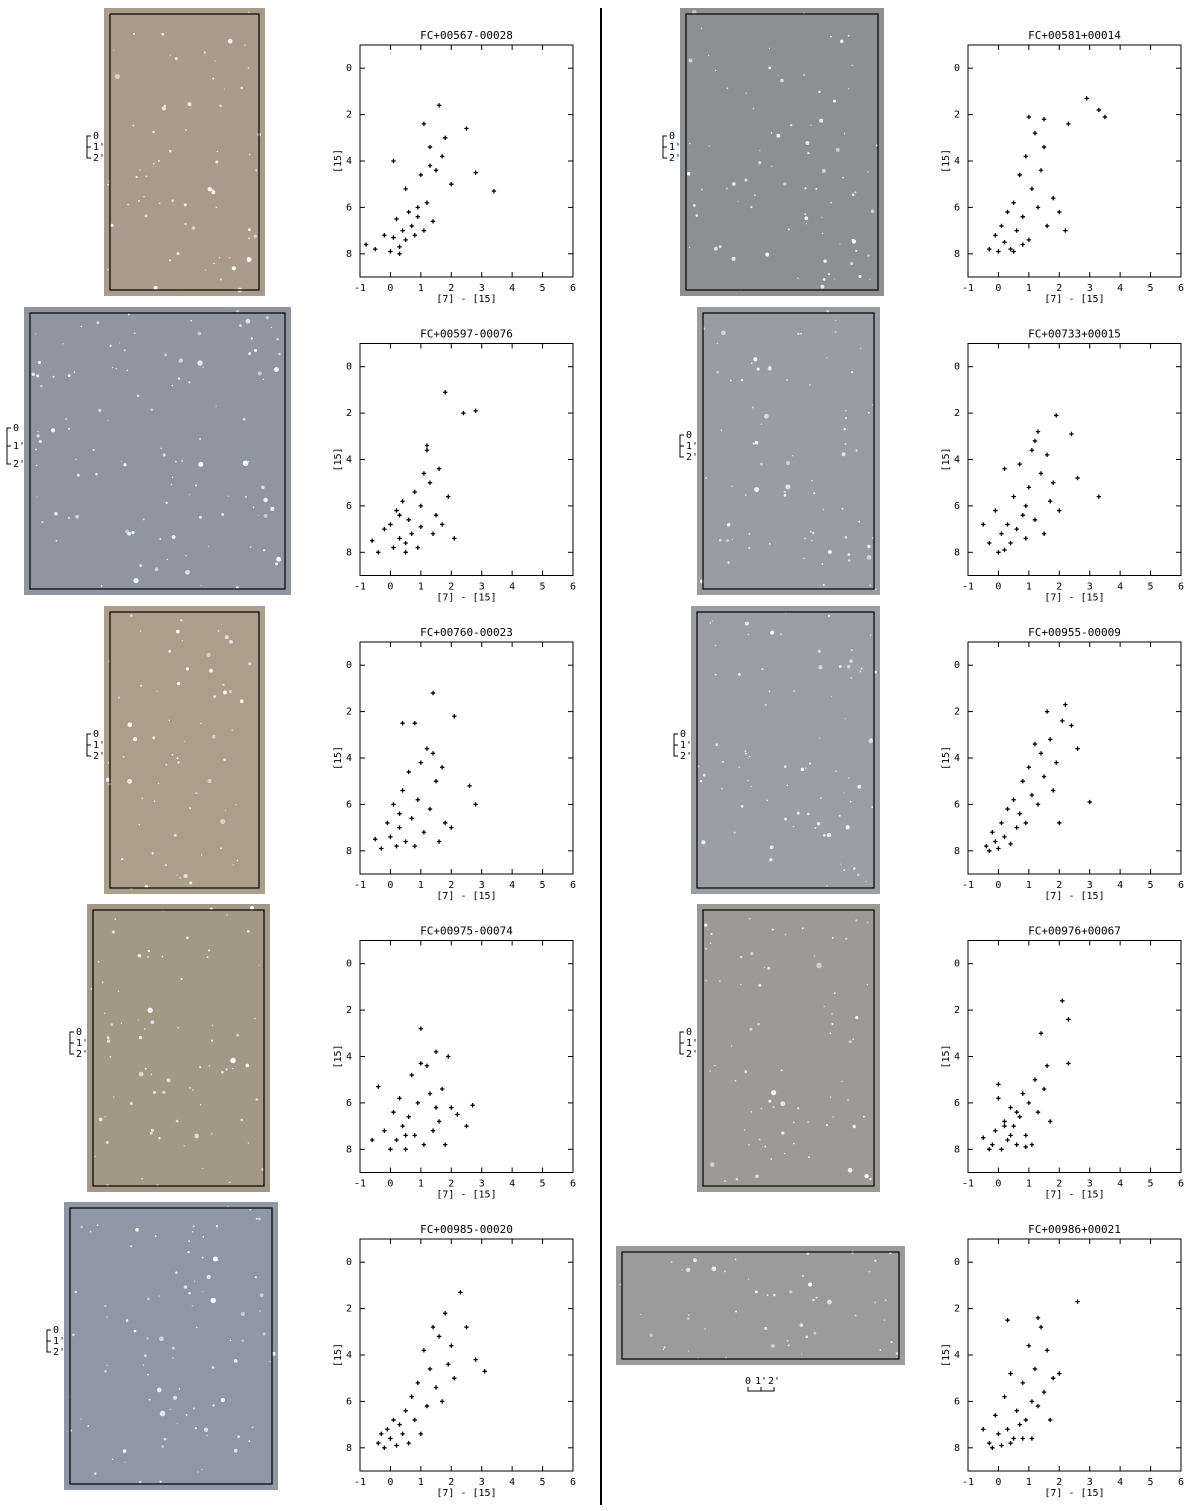  What do you see at coordinates (664, 147) in the screenshot?
I see `scale-bar` at bounding box center [664, 147].